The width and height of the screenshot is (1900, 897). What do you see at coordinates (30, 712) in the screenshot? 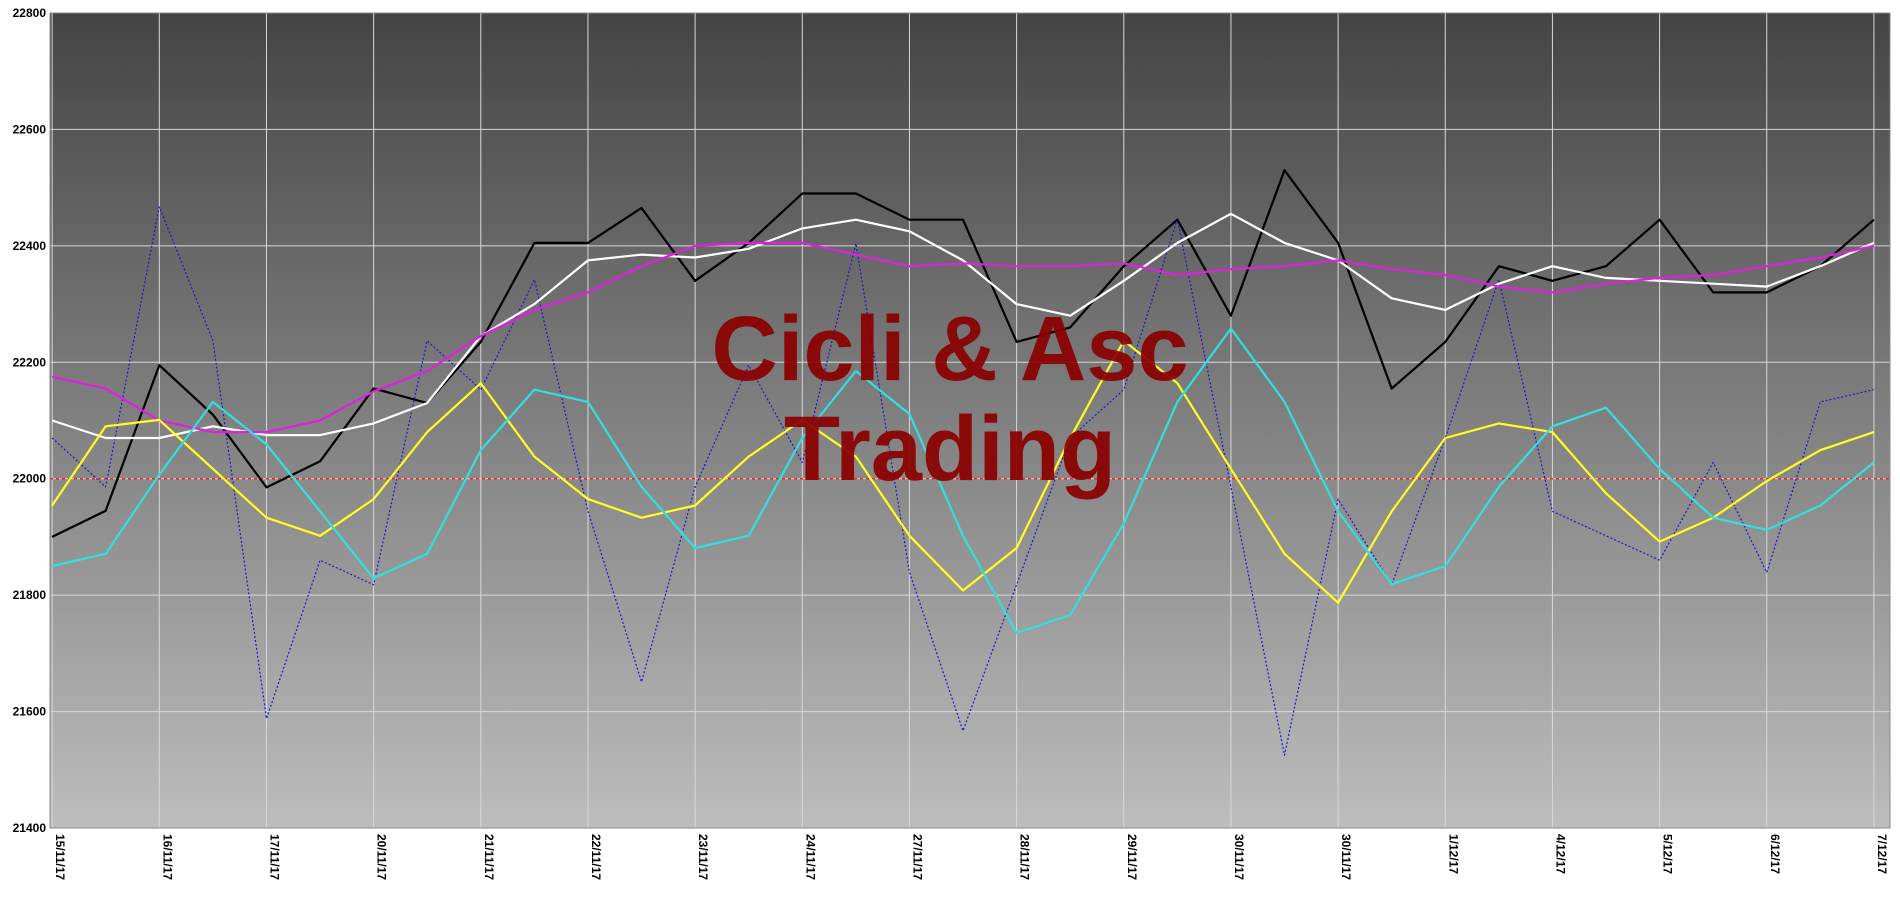
I see `y-tick-label: 21600` at bounding box center [30, 712].